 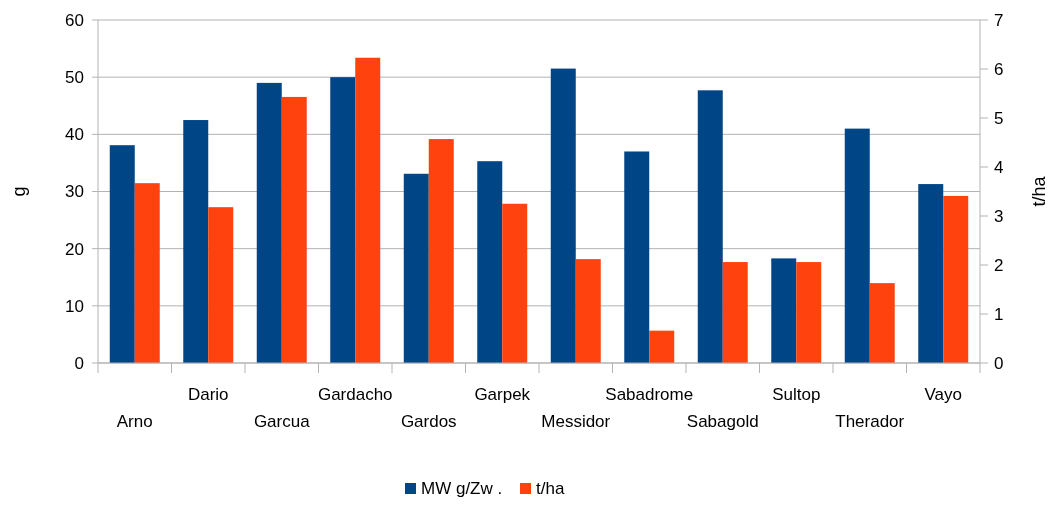 What do you see at coordinates (74, 135) in the screenshot?
I see `y-tick-label: 40` at bounding box center [74, 135].